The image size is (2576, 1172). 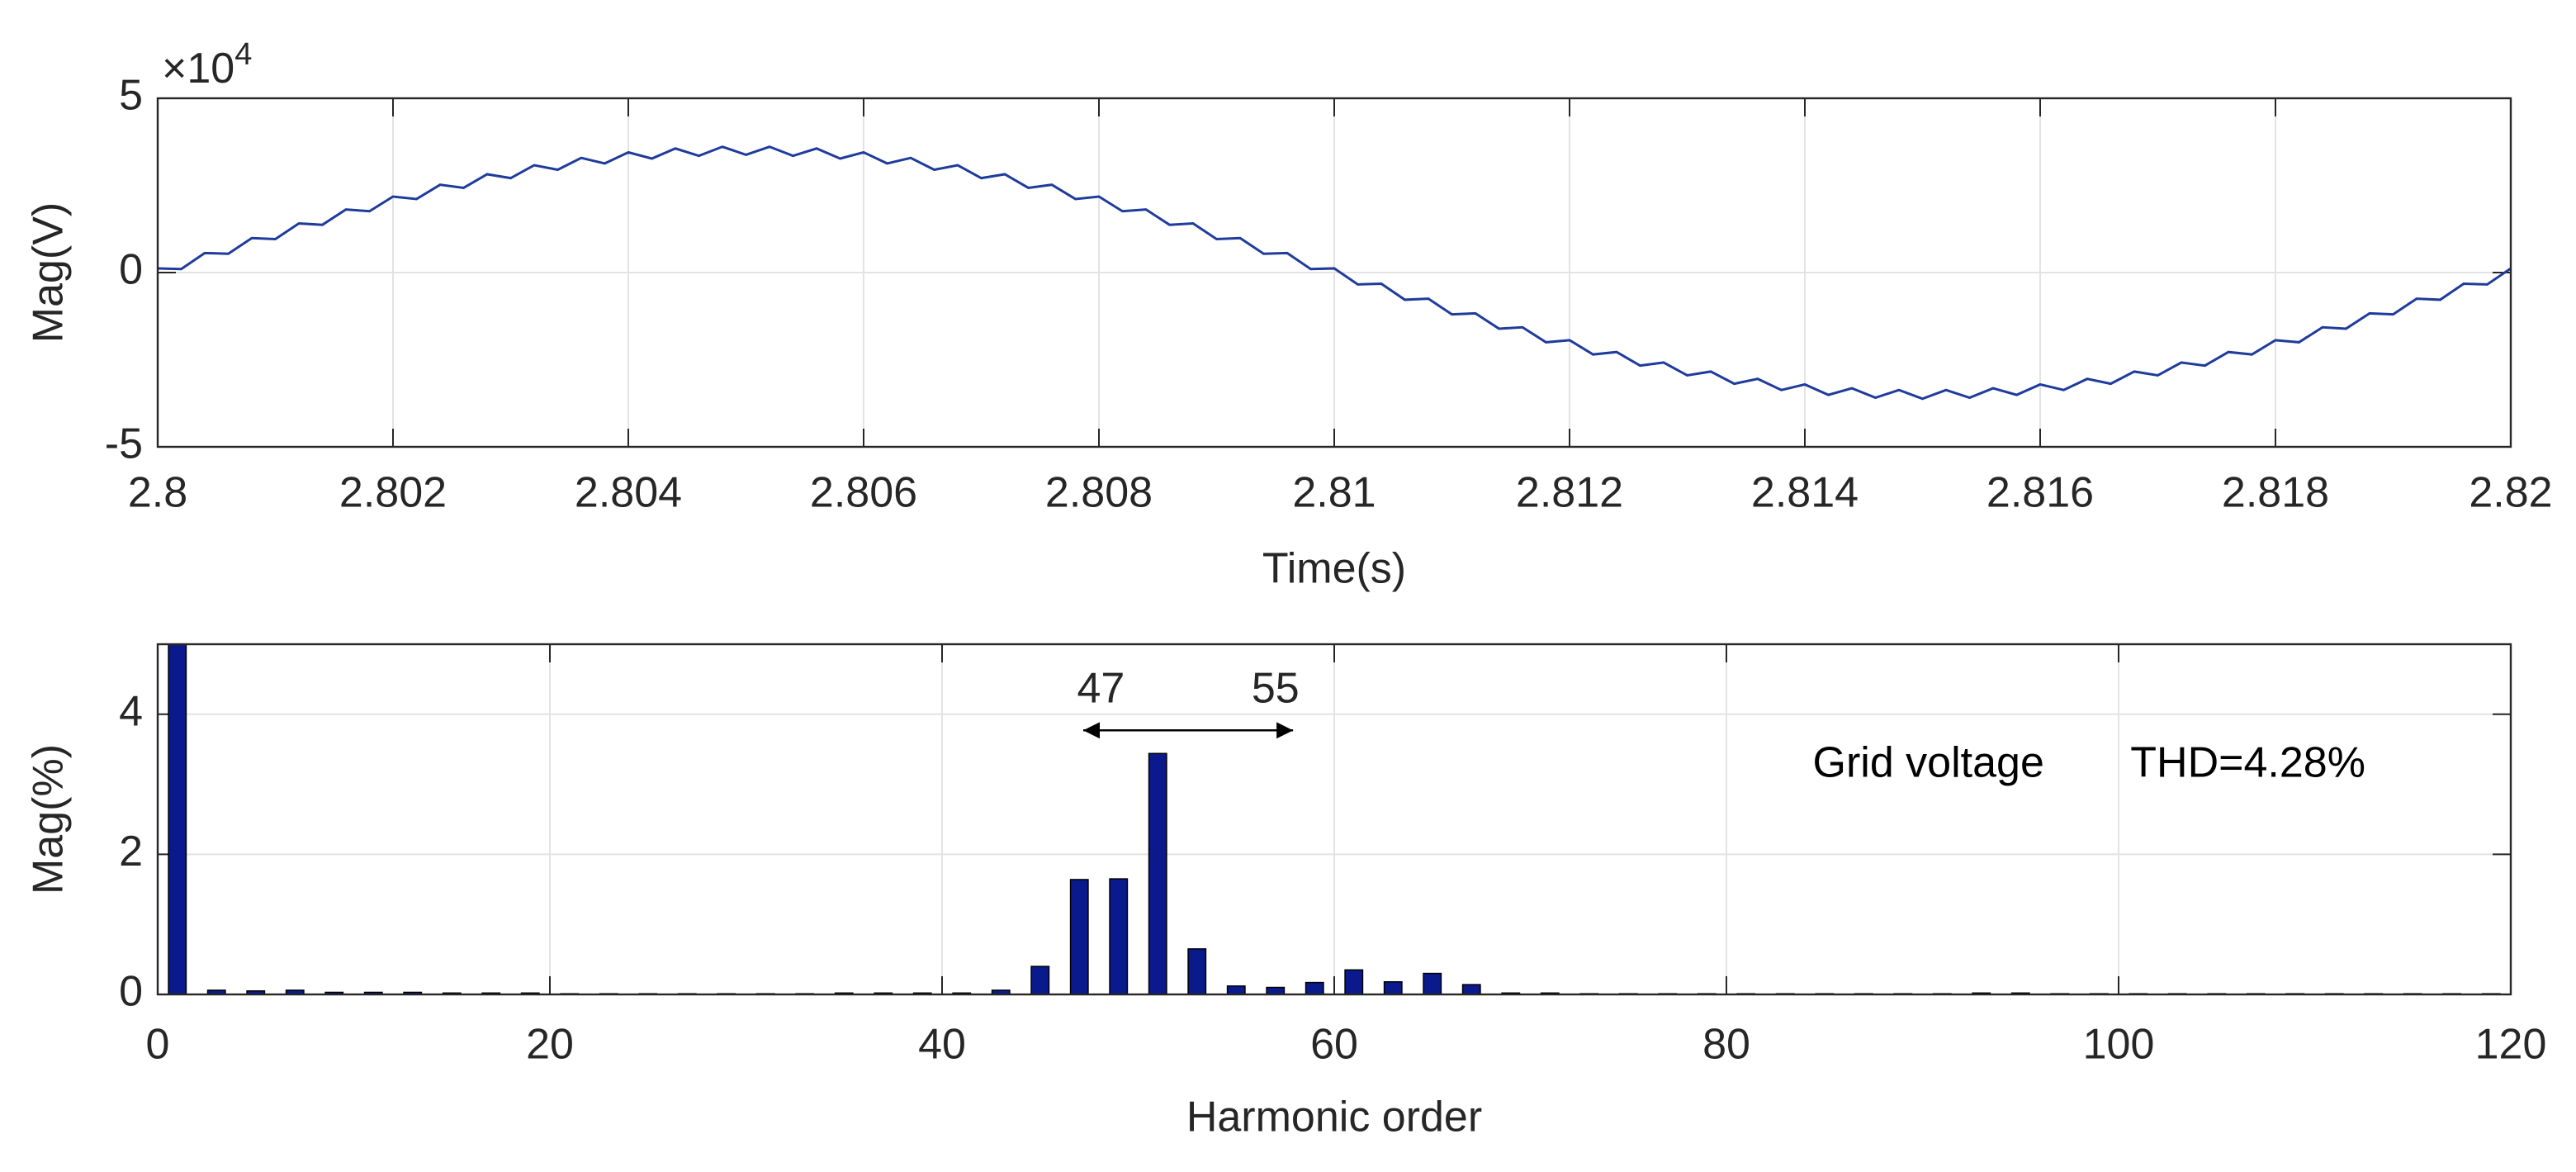 What do you see at coordinates (131, 96) in the screenshot?
I see `y-tick-label: 5` at bounding box center [131, 96].